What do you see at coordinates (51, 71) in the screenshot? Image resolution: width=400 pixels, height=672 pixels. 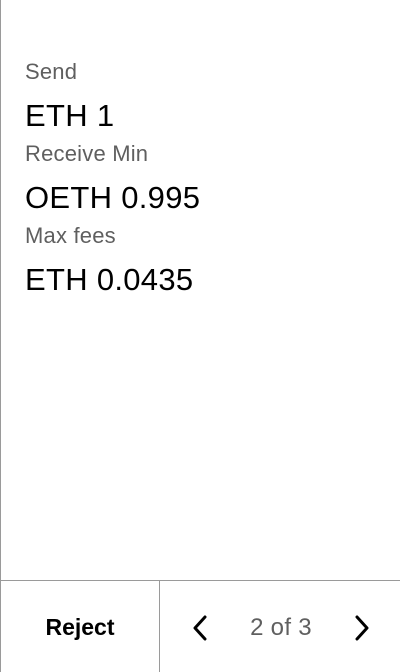 I see `send-label: Send` at bounding box center [51, 71].